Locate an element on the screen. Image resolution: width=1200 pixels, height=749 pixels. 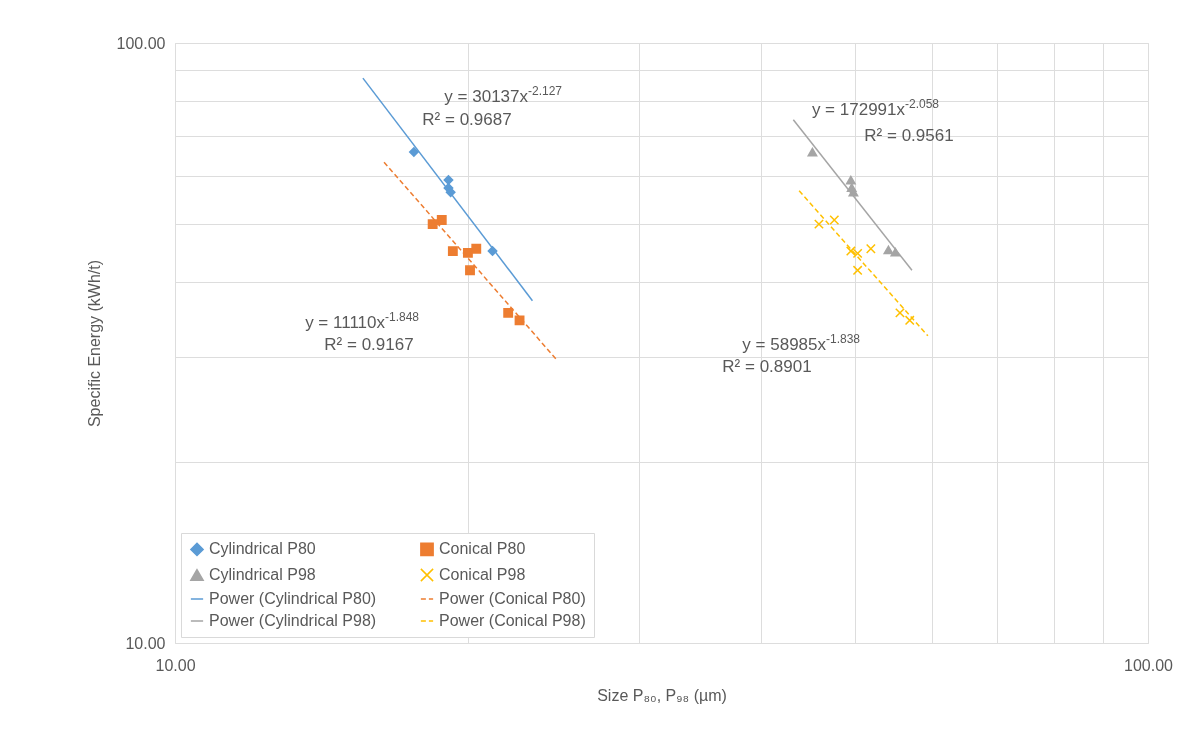
annotation: R² = 0.9687 is located at coordinates (467, 119).